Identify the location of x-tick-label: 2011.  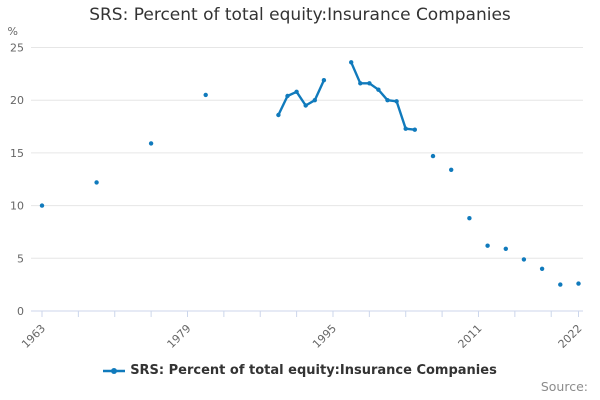
(470, 336).